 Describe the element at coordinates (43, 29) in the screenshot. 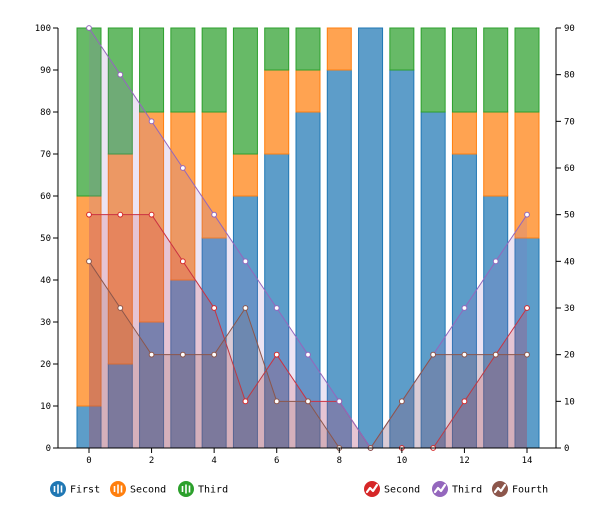

I see `y-left-tick-label: 100` at that location.